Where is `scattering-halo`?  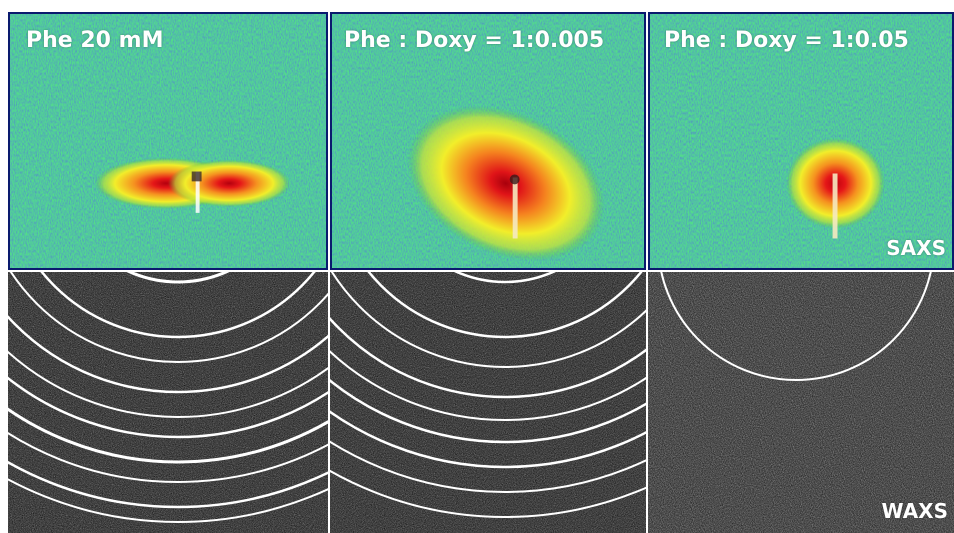
scattering-halo is located at coordinates (506, 183).